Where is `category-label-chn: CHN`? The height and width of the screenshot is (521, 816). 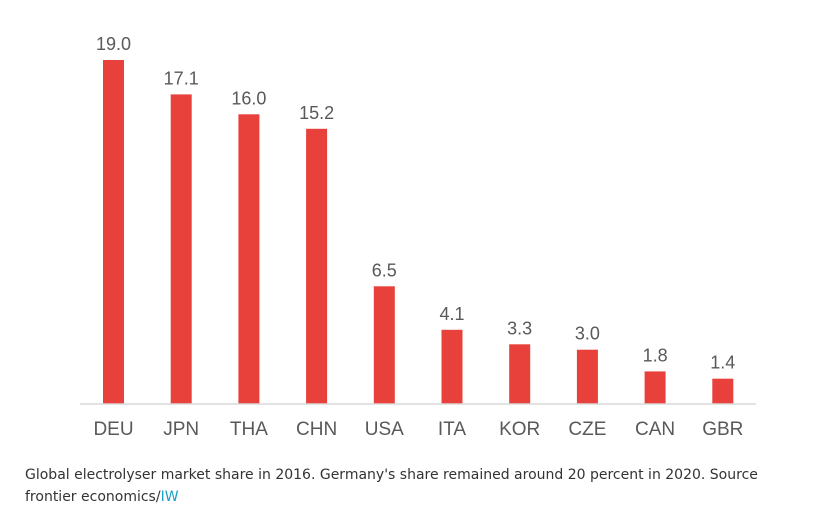 category-label-chn: CHN is located at coordinates (316, 429).